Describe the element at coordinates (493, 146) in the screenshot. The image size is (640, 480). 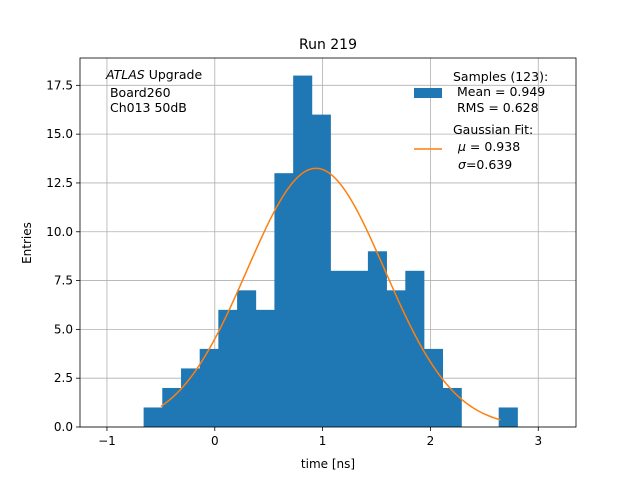
I see `mu-value: = 0.938` at that location.